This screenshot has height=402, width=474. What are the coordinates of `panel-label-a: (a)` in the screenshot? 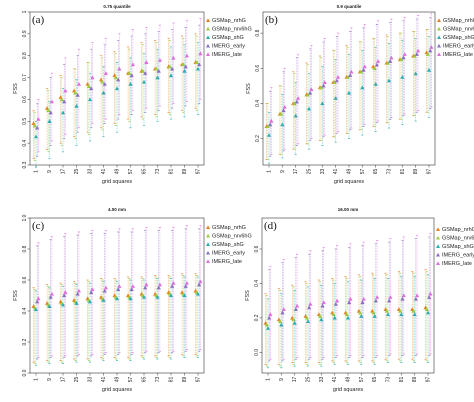 It's located at (38, 20).